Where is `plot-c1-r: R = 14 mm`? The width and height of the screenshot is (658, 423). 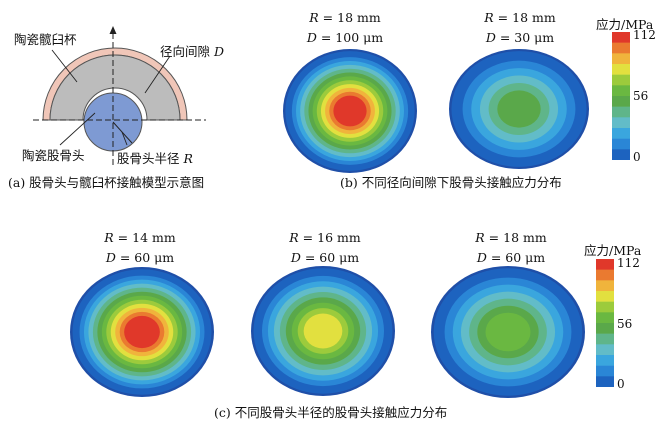 plot-c1-r: R = 14 mm is located at coordinates (140, 237).